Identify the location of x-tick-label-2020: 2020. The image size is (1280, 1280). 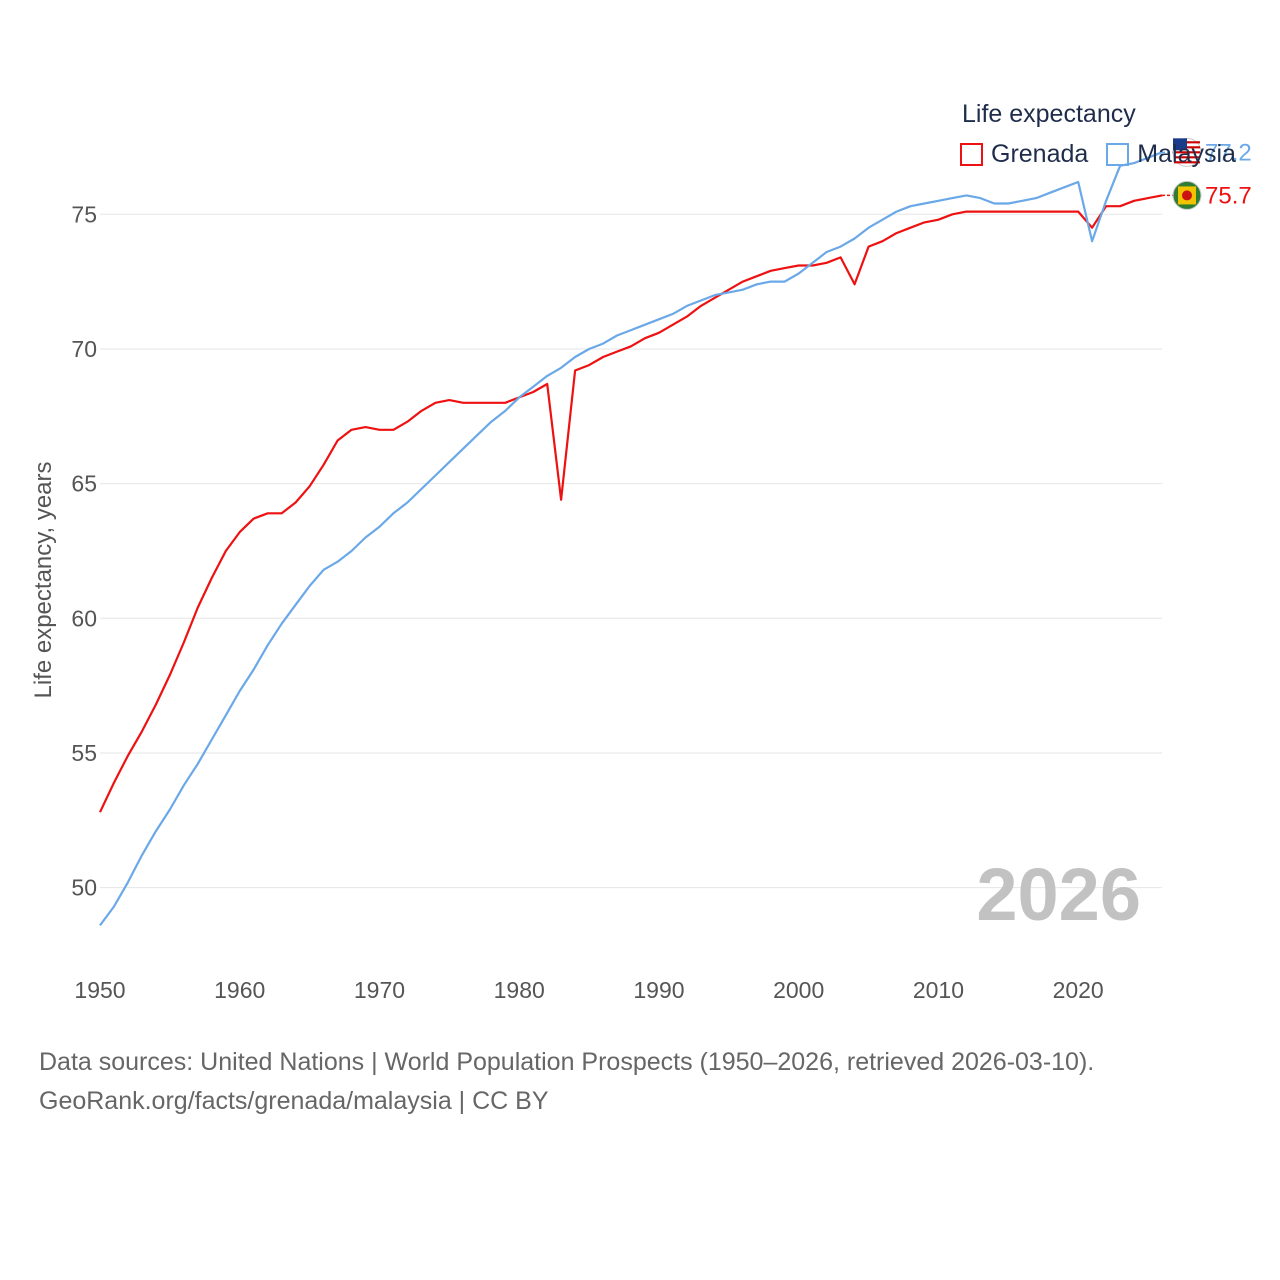
(1078, 990).